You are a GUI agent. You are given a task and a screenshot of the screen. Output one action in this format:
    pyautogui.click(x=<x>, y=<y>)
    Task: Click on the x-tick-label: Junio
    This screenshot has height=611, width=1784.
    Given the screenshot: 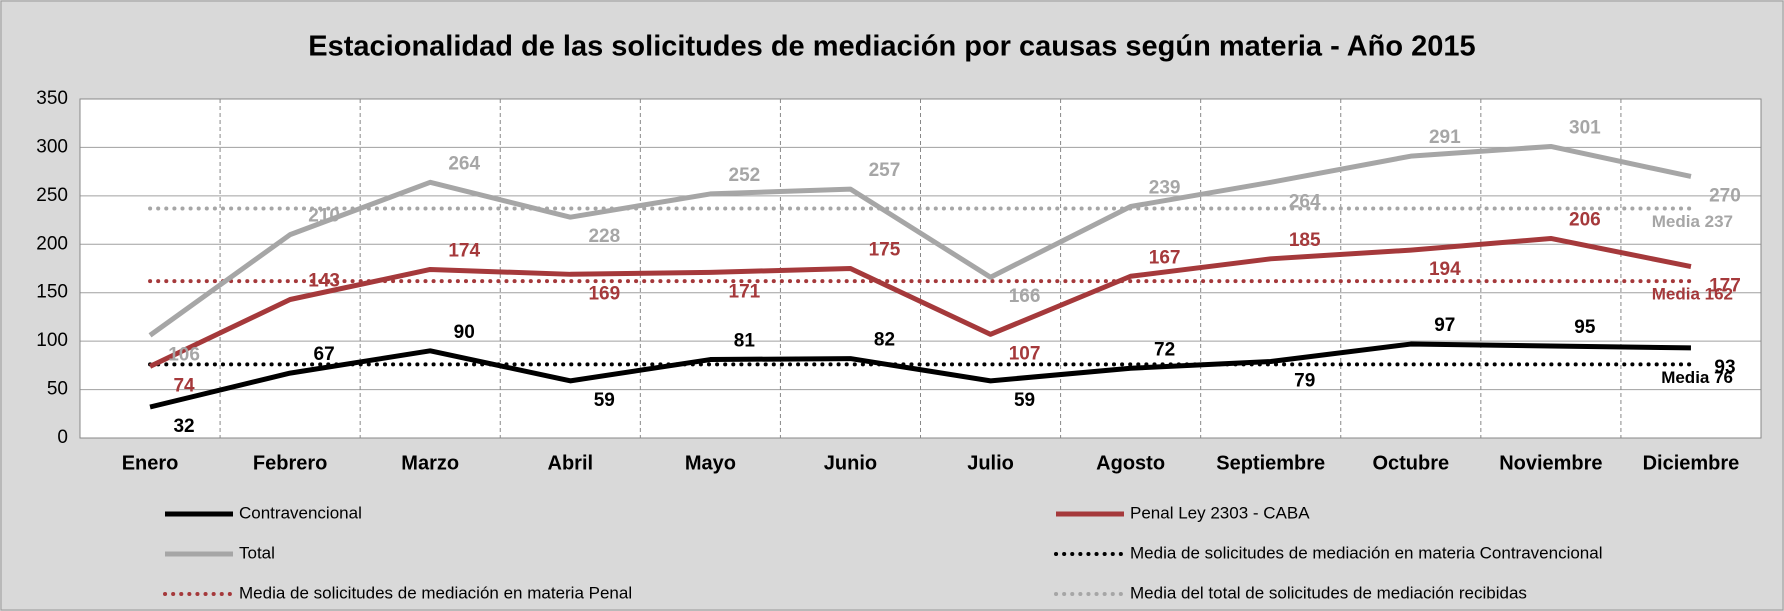 What is the action you would take?
    pyautogui.click(x=850, y=463)
    